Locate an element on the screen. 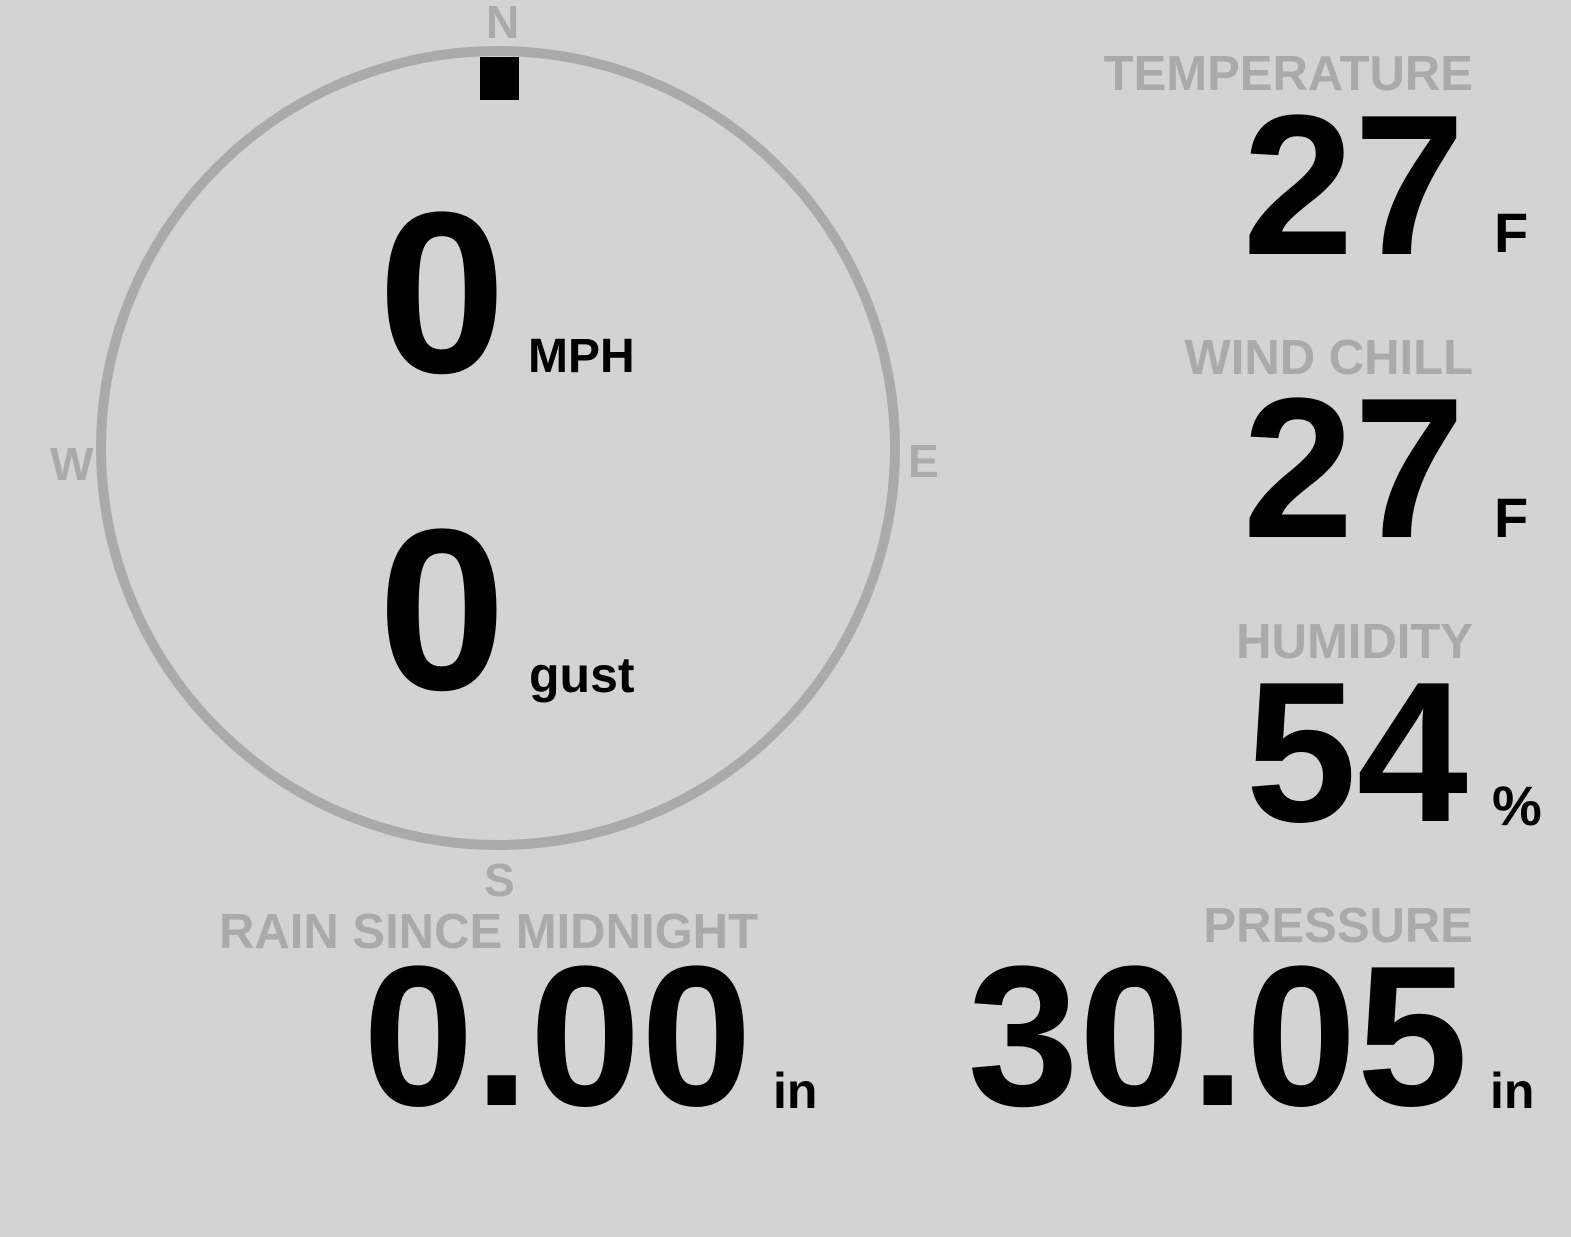 Image resolution: width=1571 pixels, height=1237 pixels. wind-chill-unit: F is located at coordinates (1511, 517).